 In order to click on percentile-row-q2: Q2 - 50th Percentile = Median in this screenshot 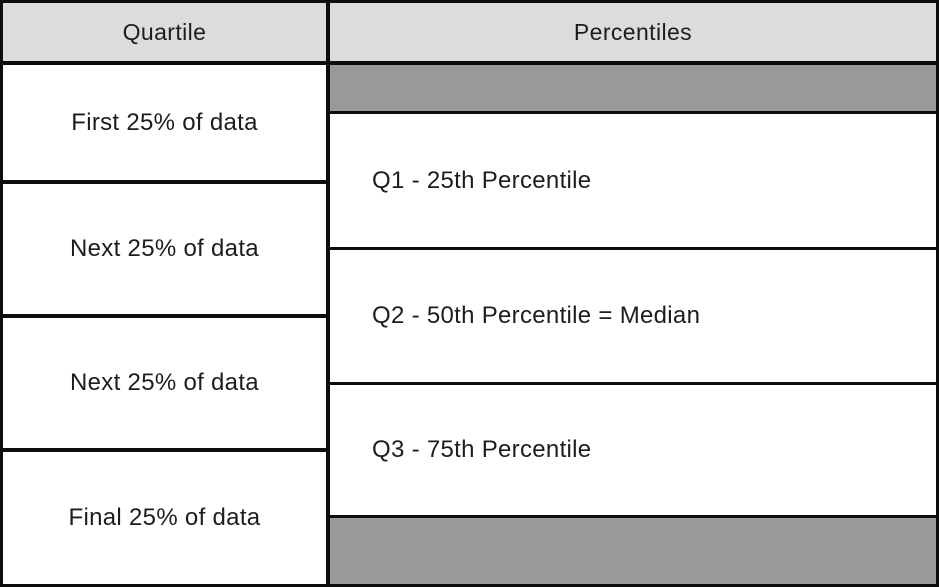, I will do `click(633, 317)`.